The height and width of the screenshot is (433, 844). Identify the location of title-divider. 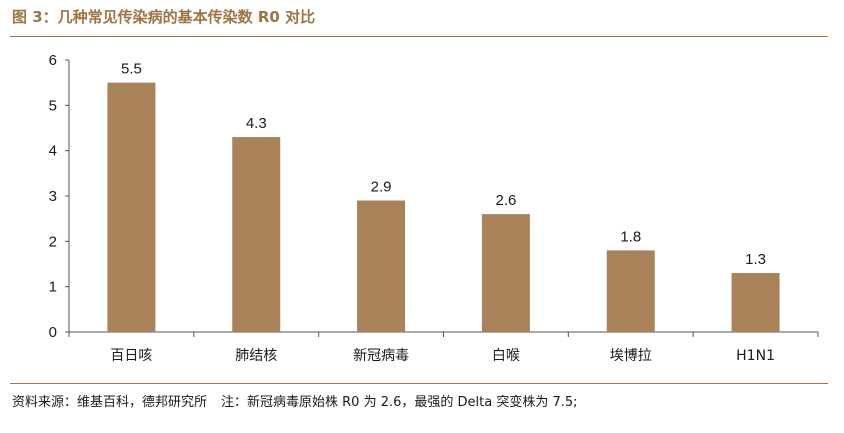
(419, 36).